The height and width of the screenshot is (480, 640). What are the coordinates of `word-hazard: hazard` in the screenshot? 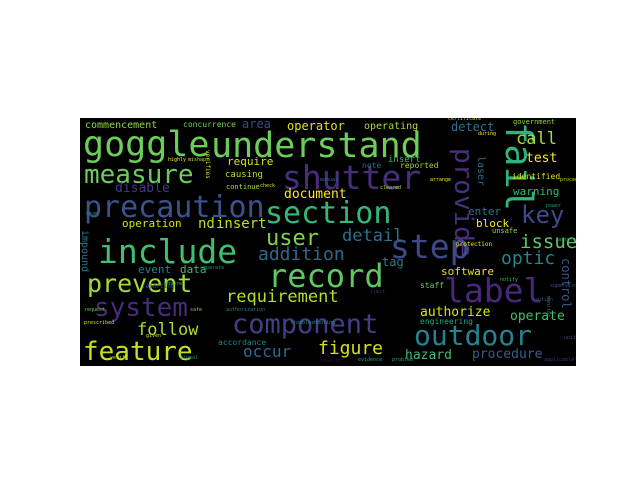 It's located at (428, 355).